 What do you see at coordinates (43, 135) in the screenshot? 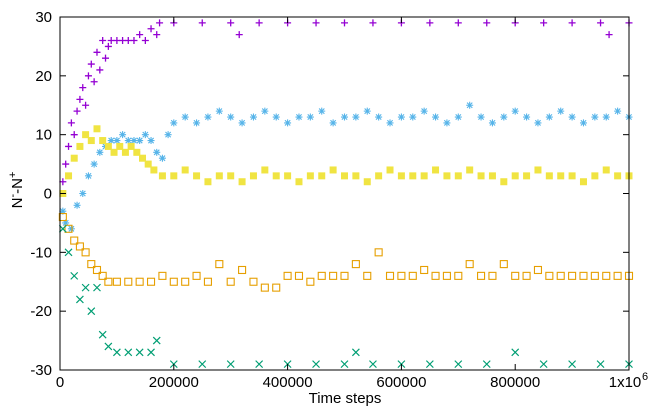
I see `y-tick-label: 10` at bounding box center [43, 135].